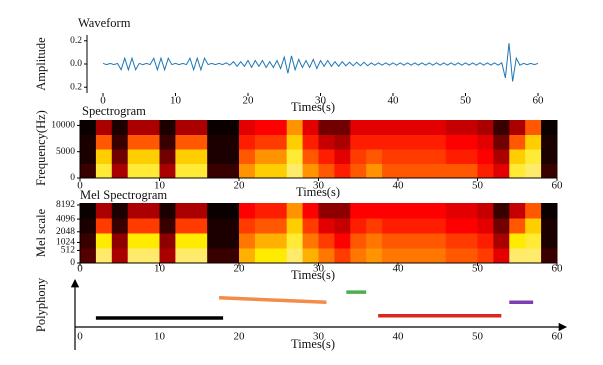  What do you see at coordinates (320, 62) in the screenshot?
I see `waveform-line` at bounding box center [320, 62].